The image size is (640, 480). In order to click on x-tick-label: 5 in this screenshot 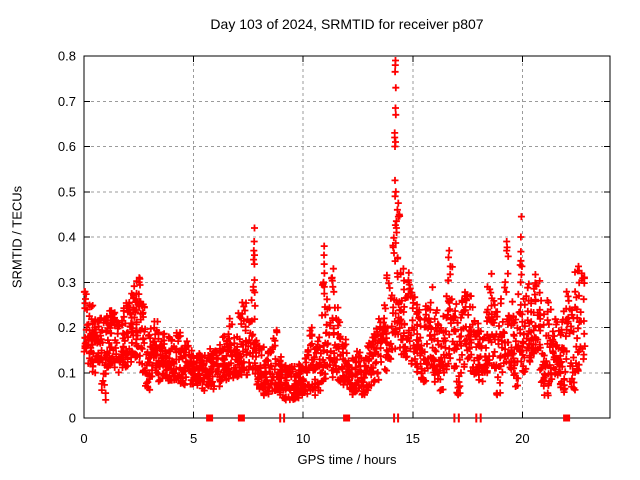, I will do `click(193, 438)`.